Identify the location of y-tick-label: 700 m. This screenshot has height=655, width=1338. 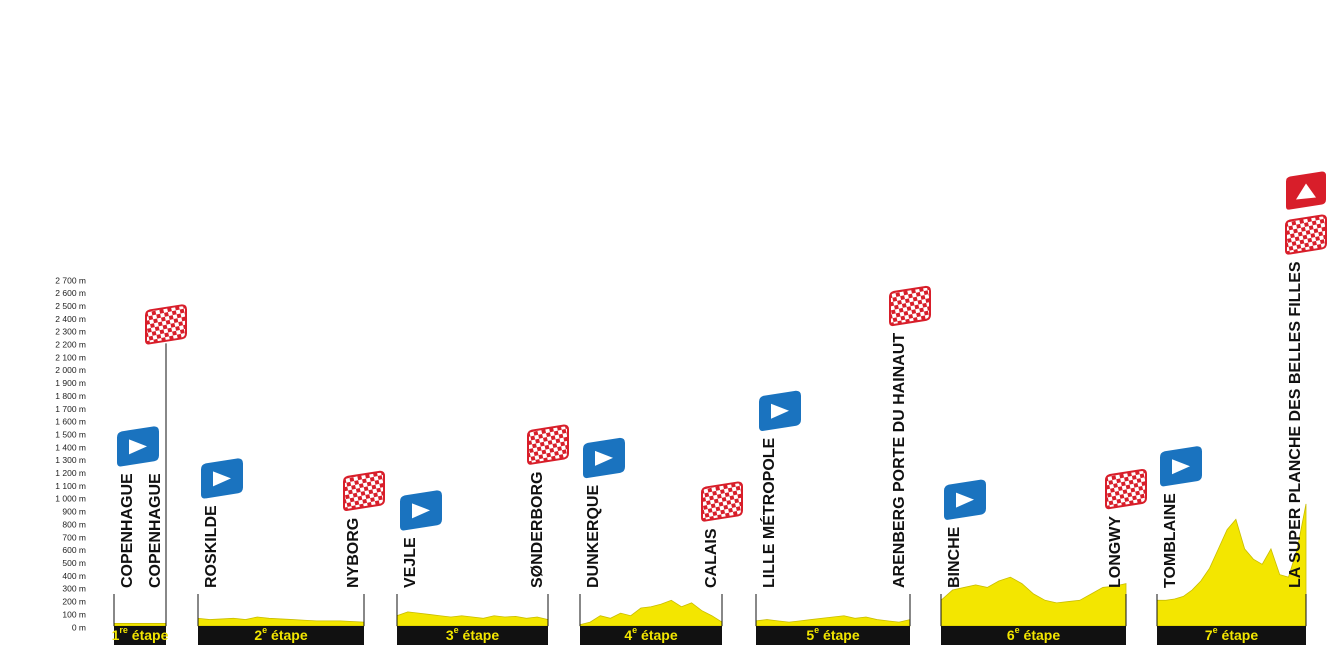
(74, 537).